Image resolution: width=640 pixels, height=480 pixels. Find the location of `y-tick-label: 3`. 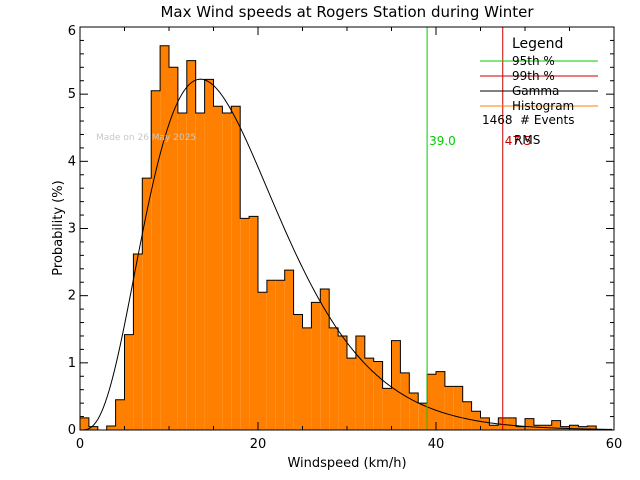

y-tick-label: 3 is located at coordinates (72, 229).